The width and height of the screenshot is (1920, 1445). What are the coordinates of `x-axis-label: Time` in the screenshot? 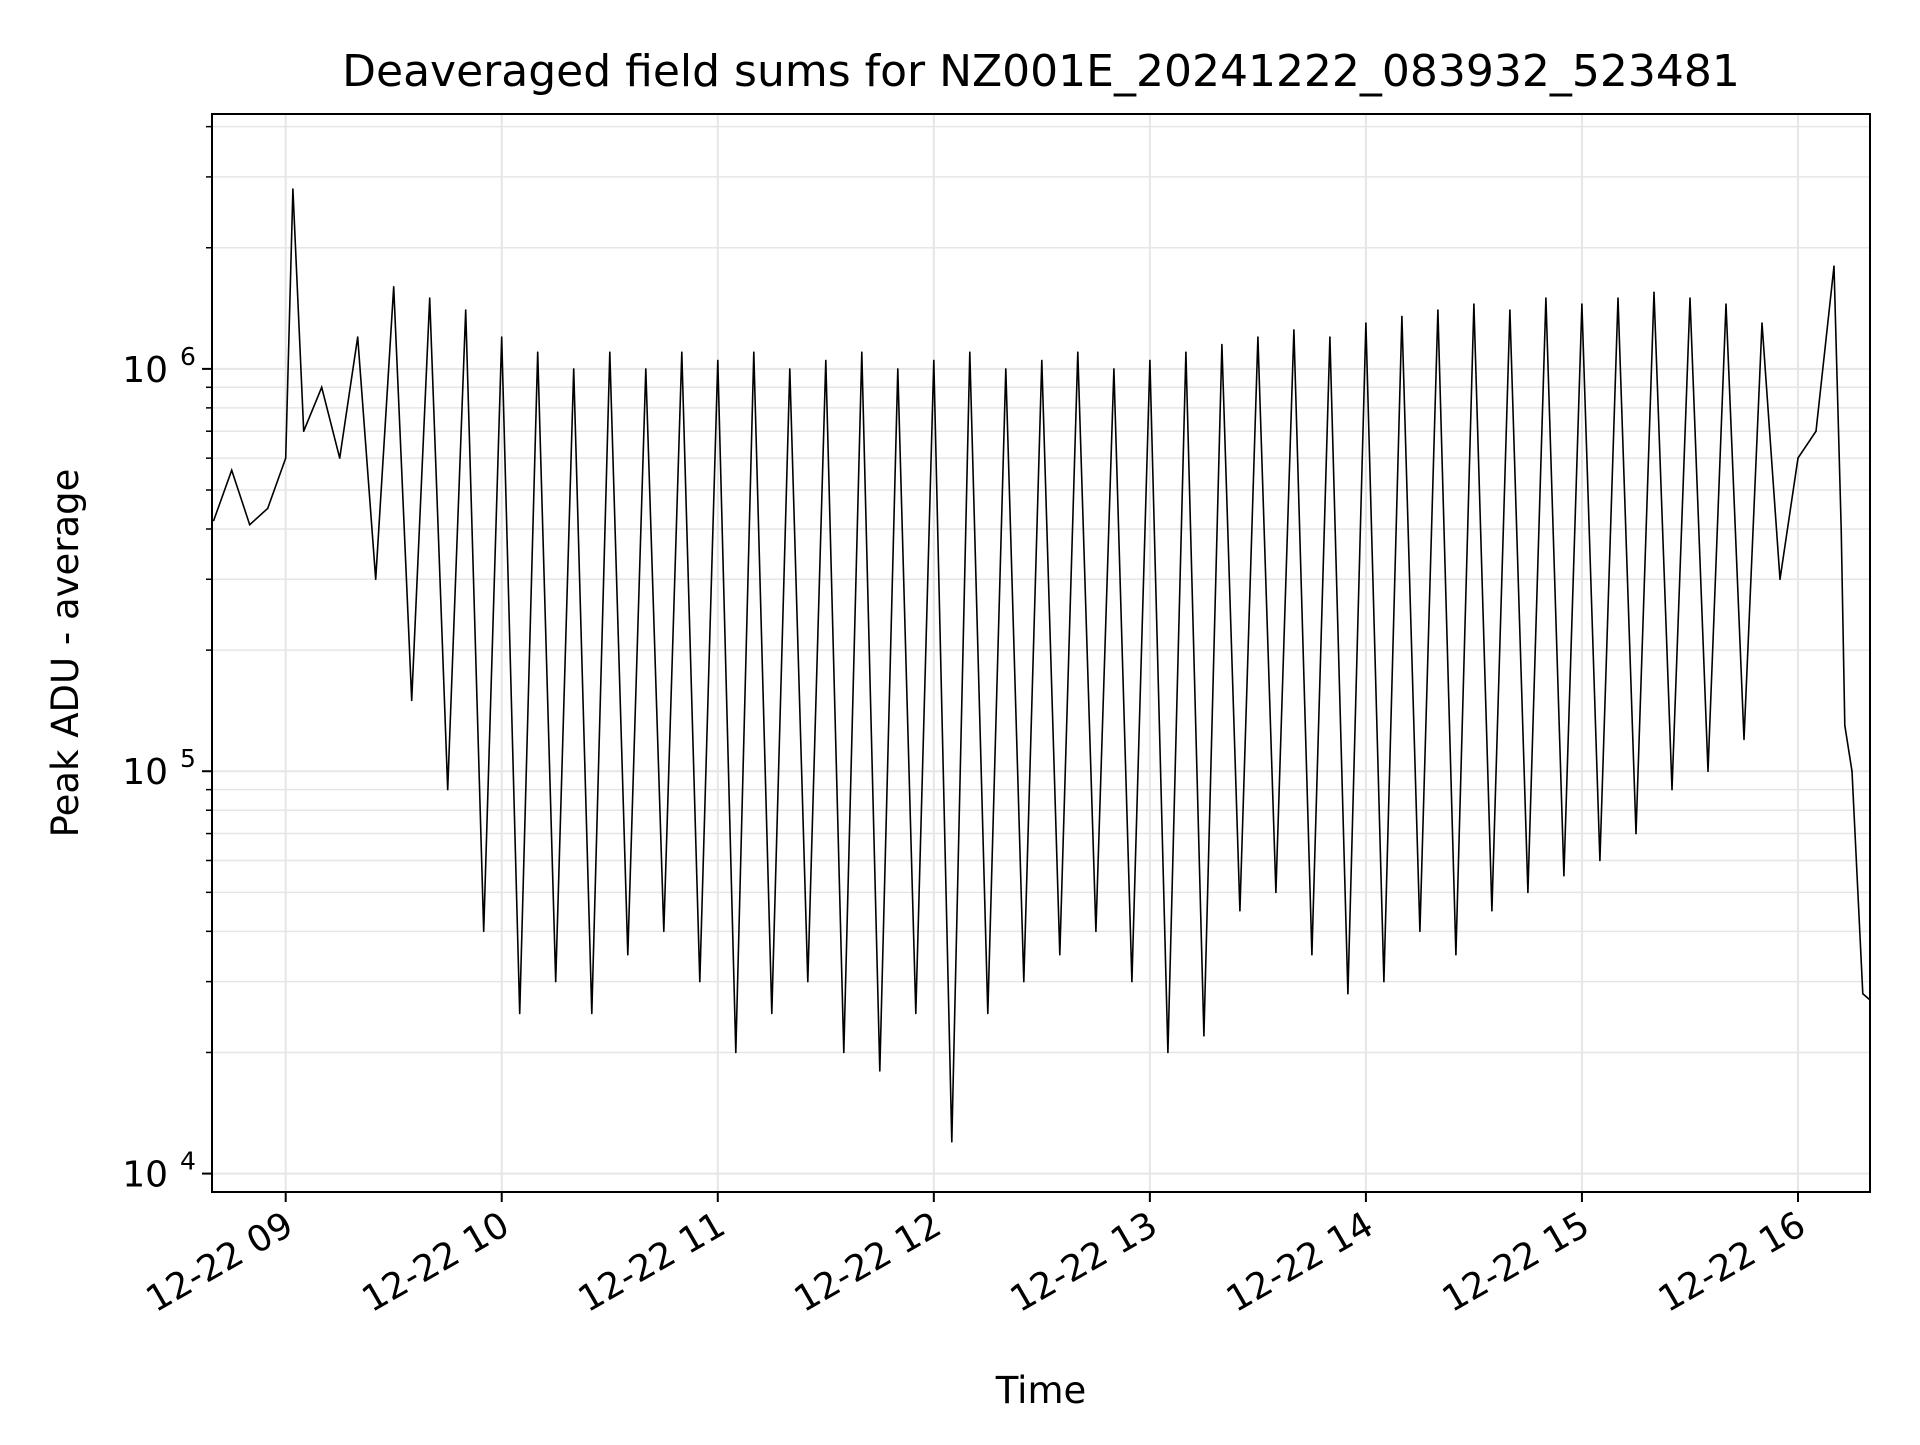 It's located at (1041, 1390).